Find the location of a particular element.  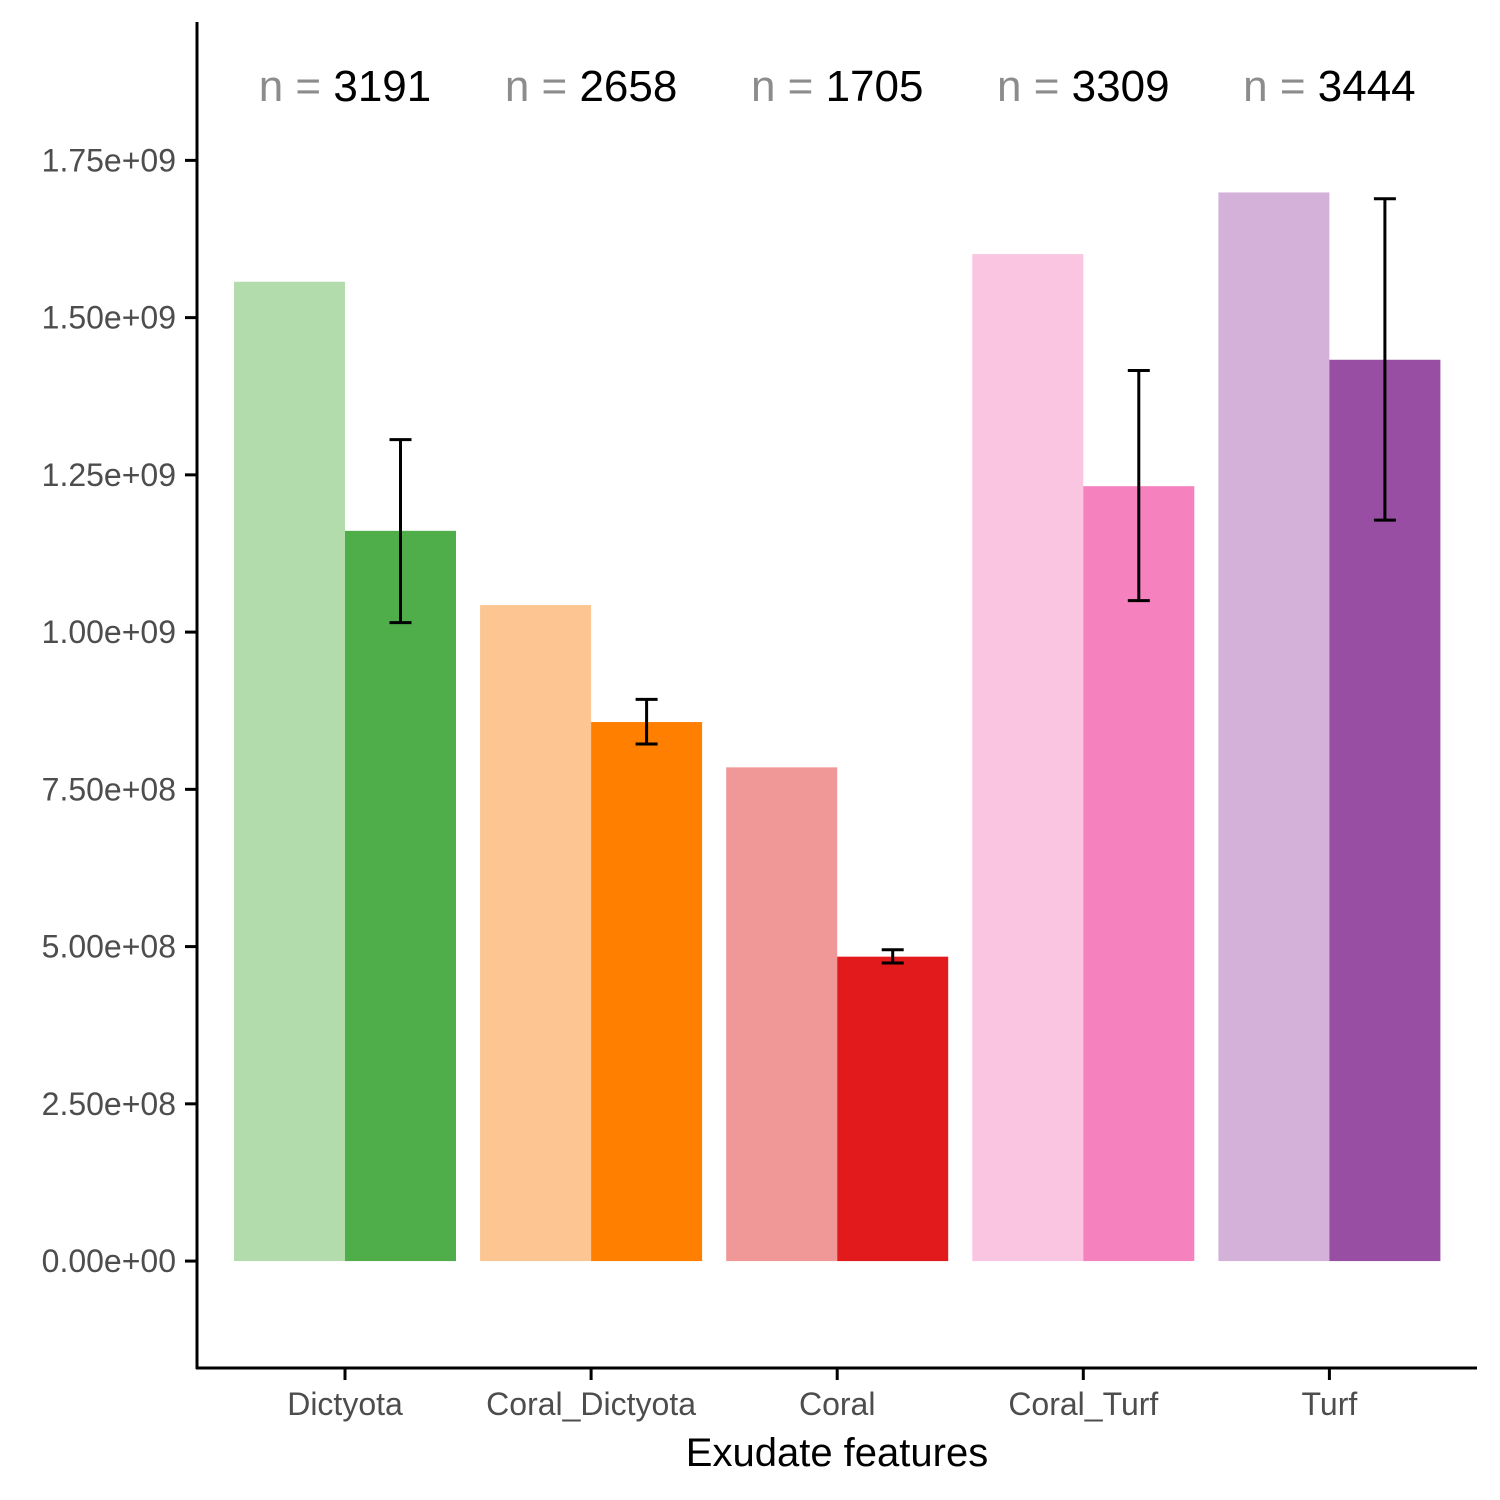

n-label-turf: n = 3444 is located at coordinates (1329, 86).